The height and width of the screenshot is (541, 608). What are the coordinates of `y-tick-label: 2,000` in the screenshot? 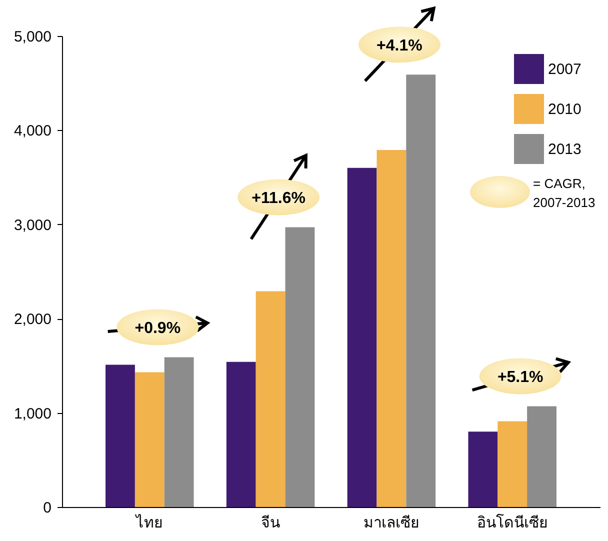 It's located at (33, 319).